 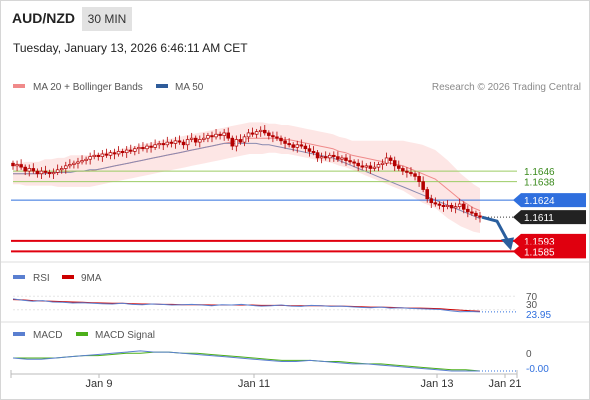 What do you see at coordinates (537, 369) in the screenshot?
I see `macd-current-value: -0.00` at bounding box center [537, 369].